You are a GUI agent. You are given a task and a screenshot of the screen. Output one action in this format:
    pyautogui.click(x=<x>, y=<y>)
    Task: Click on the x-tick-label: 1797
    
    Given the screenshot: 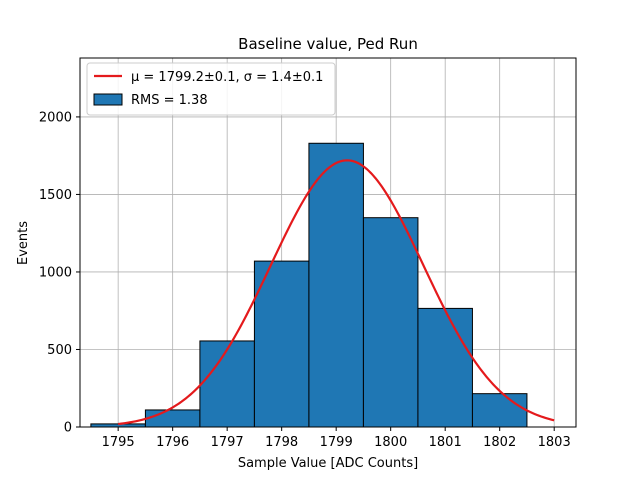 What is the action you would take?
    pyautogui.click(x=227, y=442)
    